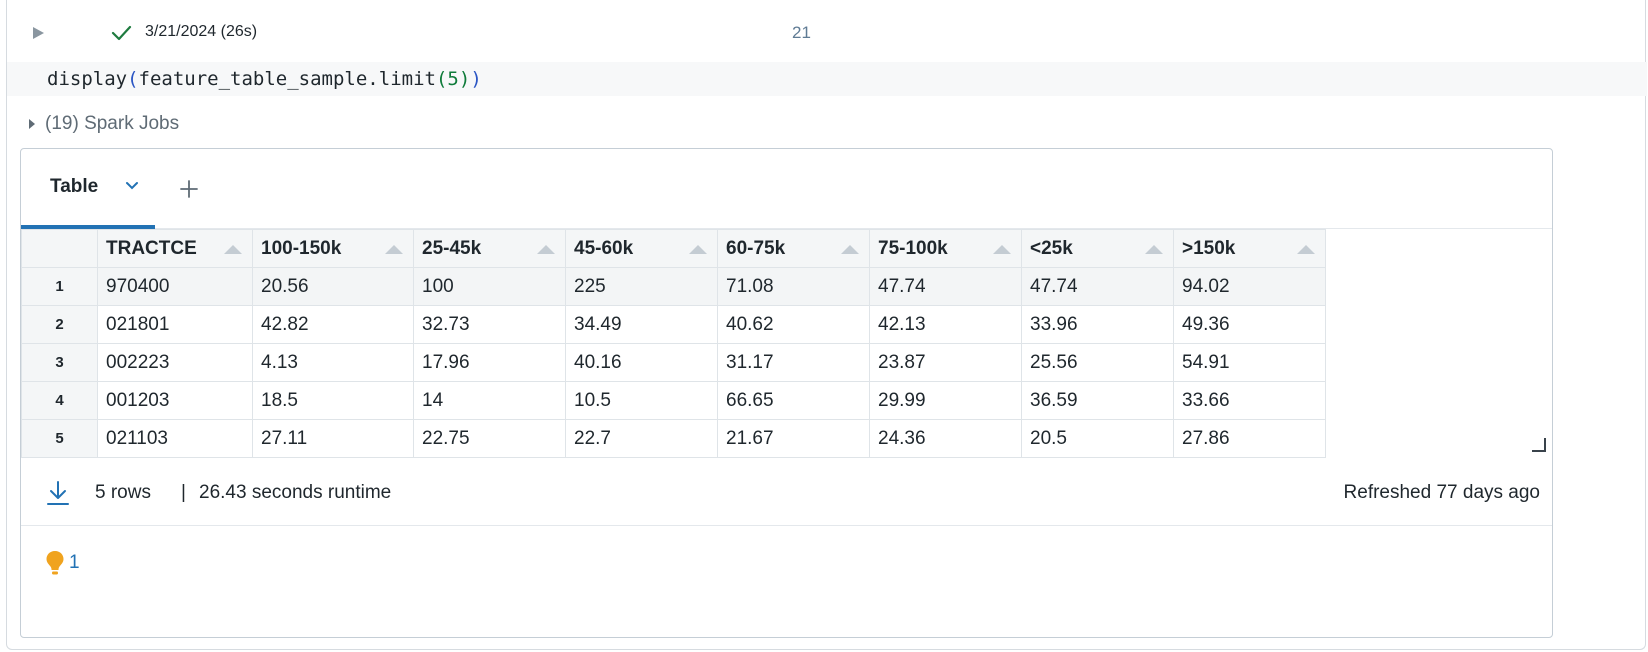 This screenshot has height=652, width=1648. What do you see at coordinates (59, 286) in the screenshot?
I see `row-number: 1` at bounding box center [59, 286].